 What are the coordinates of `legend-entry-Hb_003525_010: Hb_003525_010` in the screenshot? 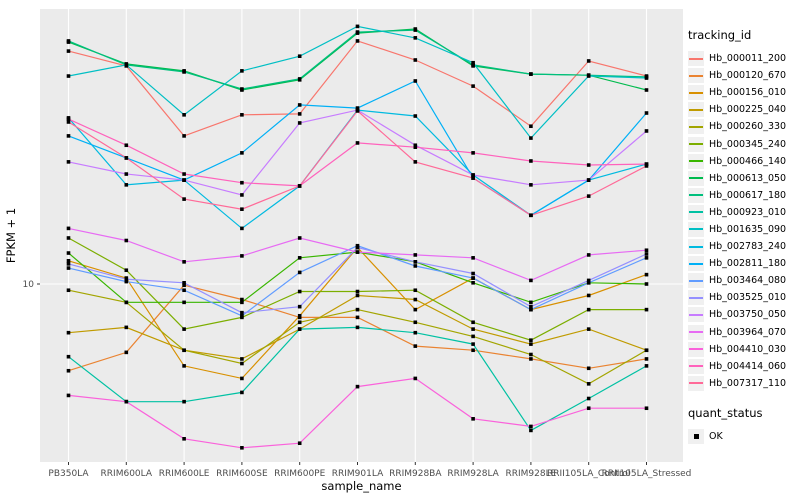 It's located at (744, 297).